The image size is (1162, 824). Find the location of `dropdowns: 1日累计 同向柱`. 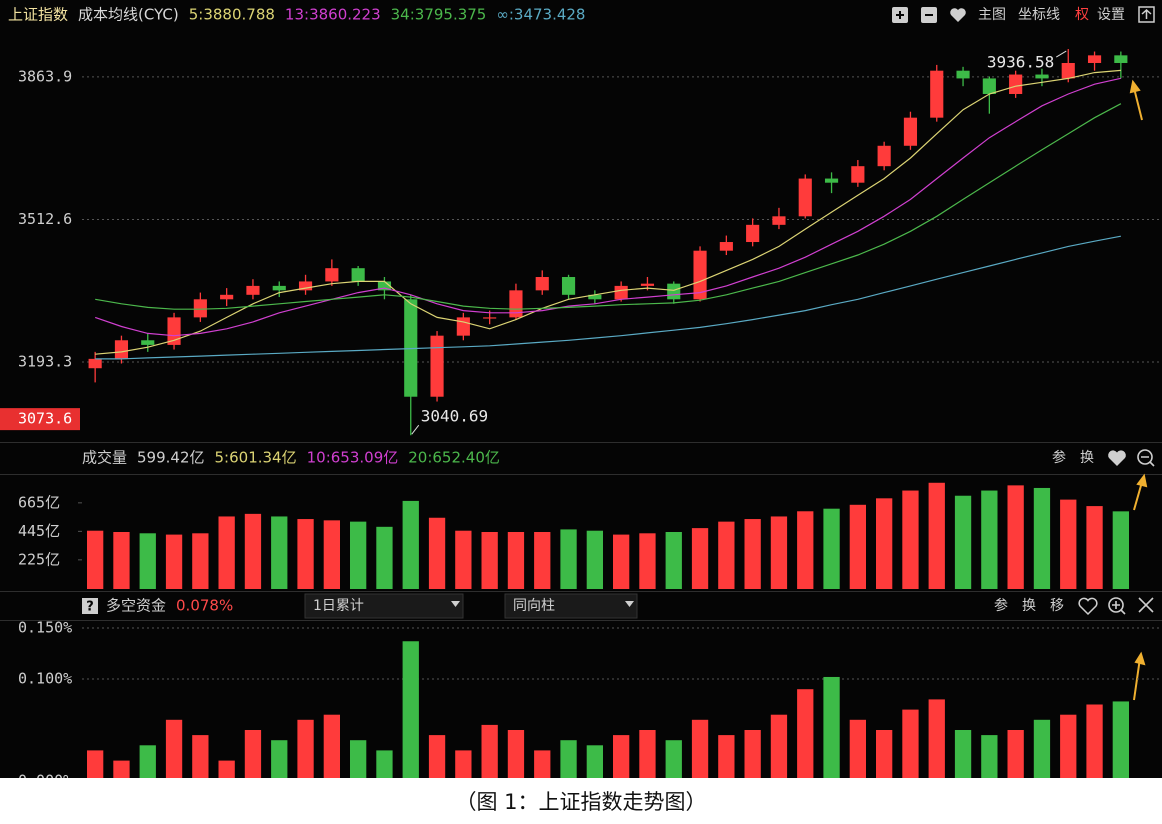

dropdowns: 1日累计 同向柱 is located at coordinates (471, 606).